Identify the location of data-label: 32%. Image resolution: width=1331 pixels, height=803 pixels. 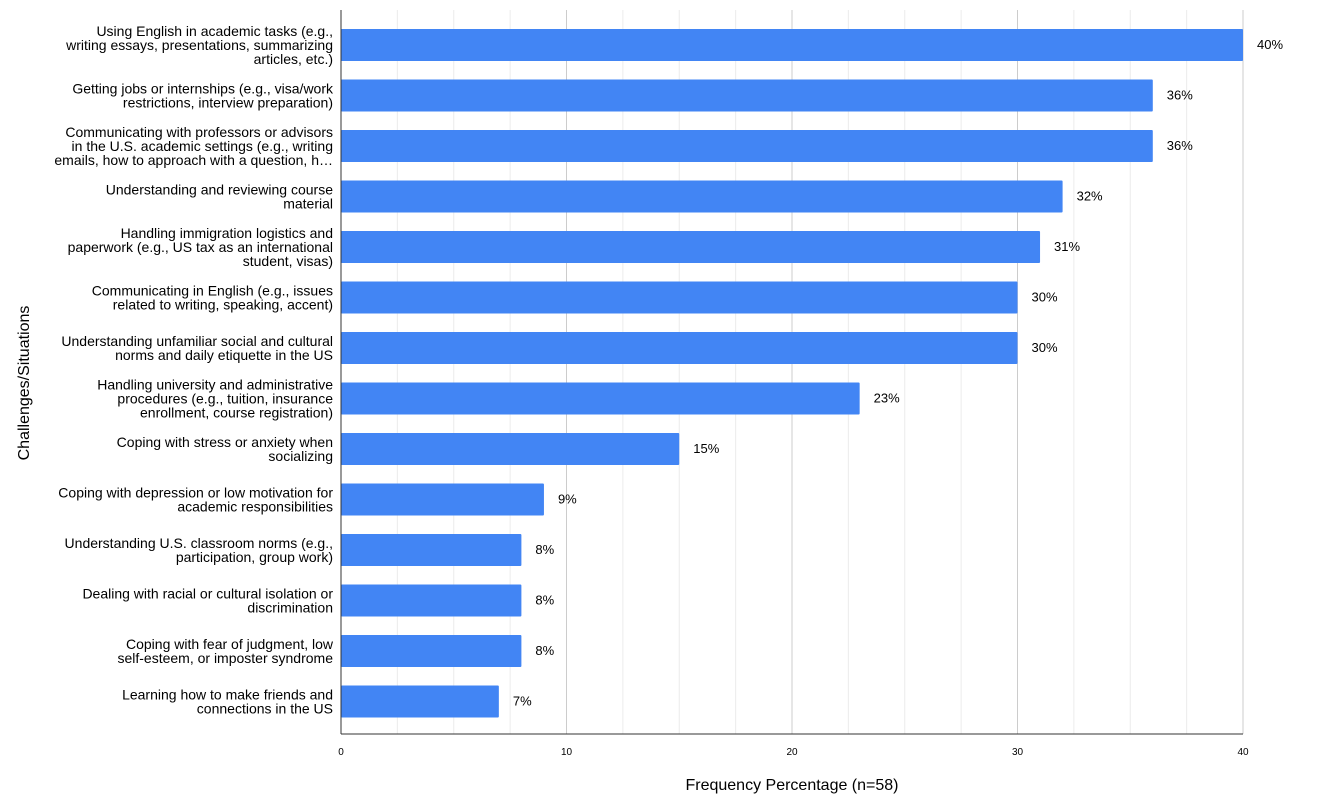
(1090, 196).